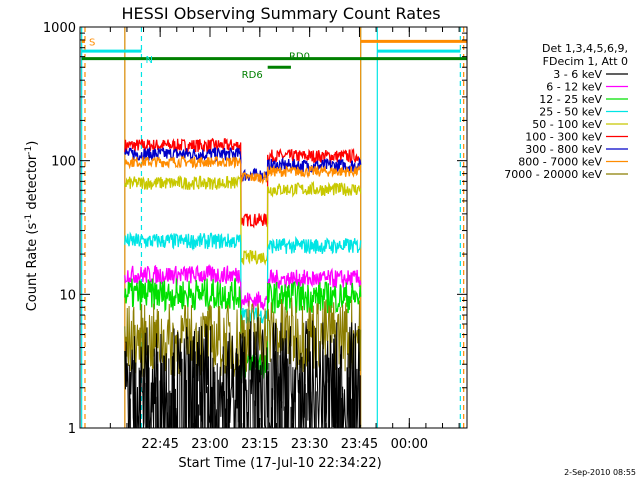 This screenshot has height=480, width=640. I want to click on y-axis-label: Count Rate (s-1 detector-1), so click(32, 226).